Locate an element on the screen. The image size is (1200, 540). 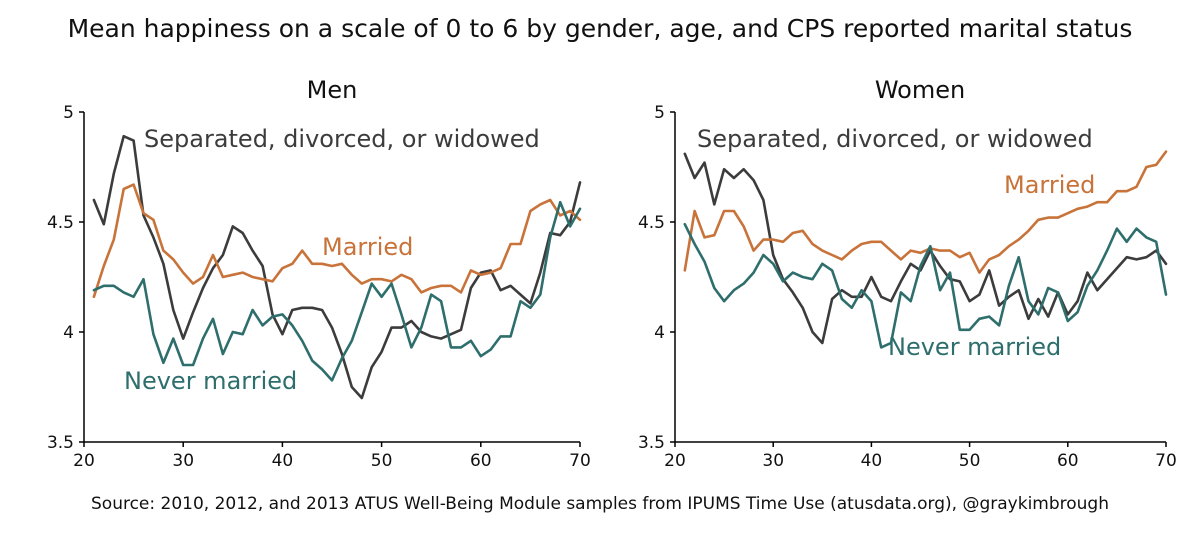
men-y-tick-label: 4.5 is located at coordinates (60, 223).